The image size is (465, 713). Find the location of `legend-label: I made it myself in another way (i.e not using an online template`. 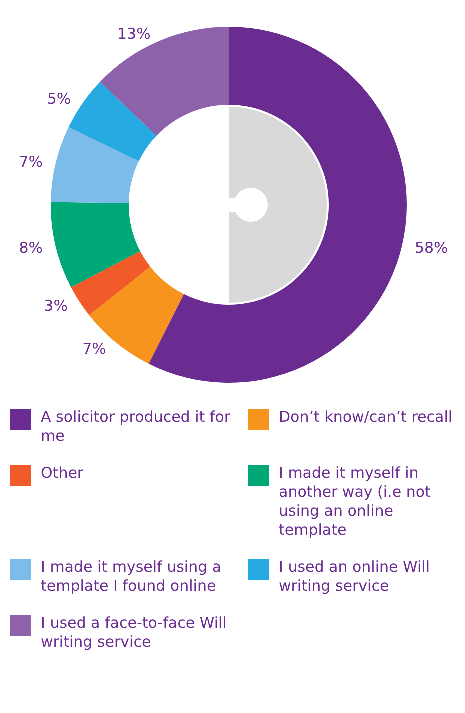

legend-label: I made it myself in another way (i.e not using an online template is located at coordinates (355, 502).